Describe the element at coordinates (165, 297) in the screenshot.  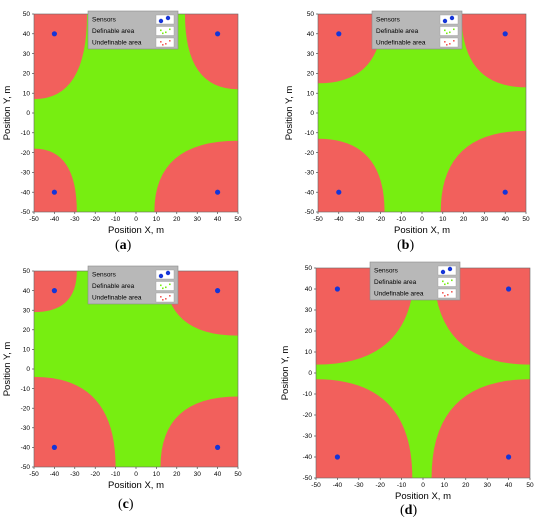
I see `legend-swatch-undefinable` at that location.